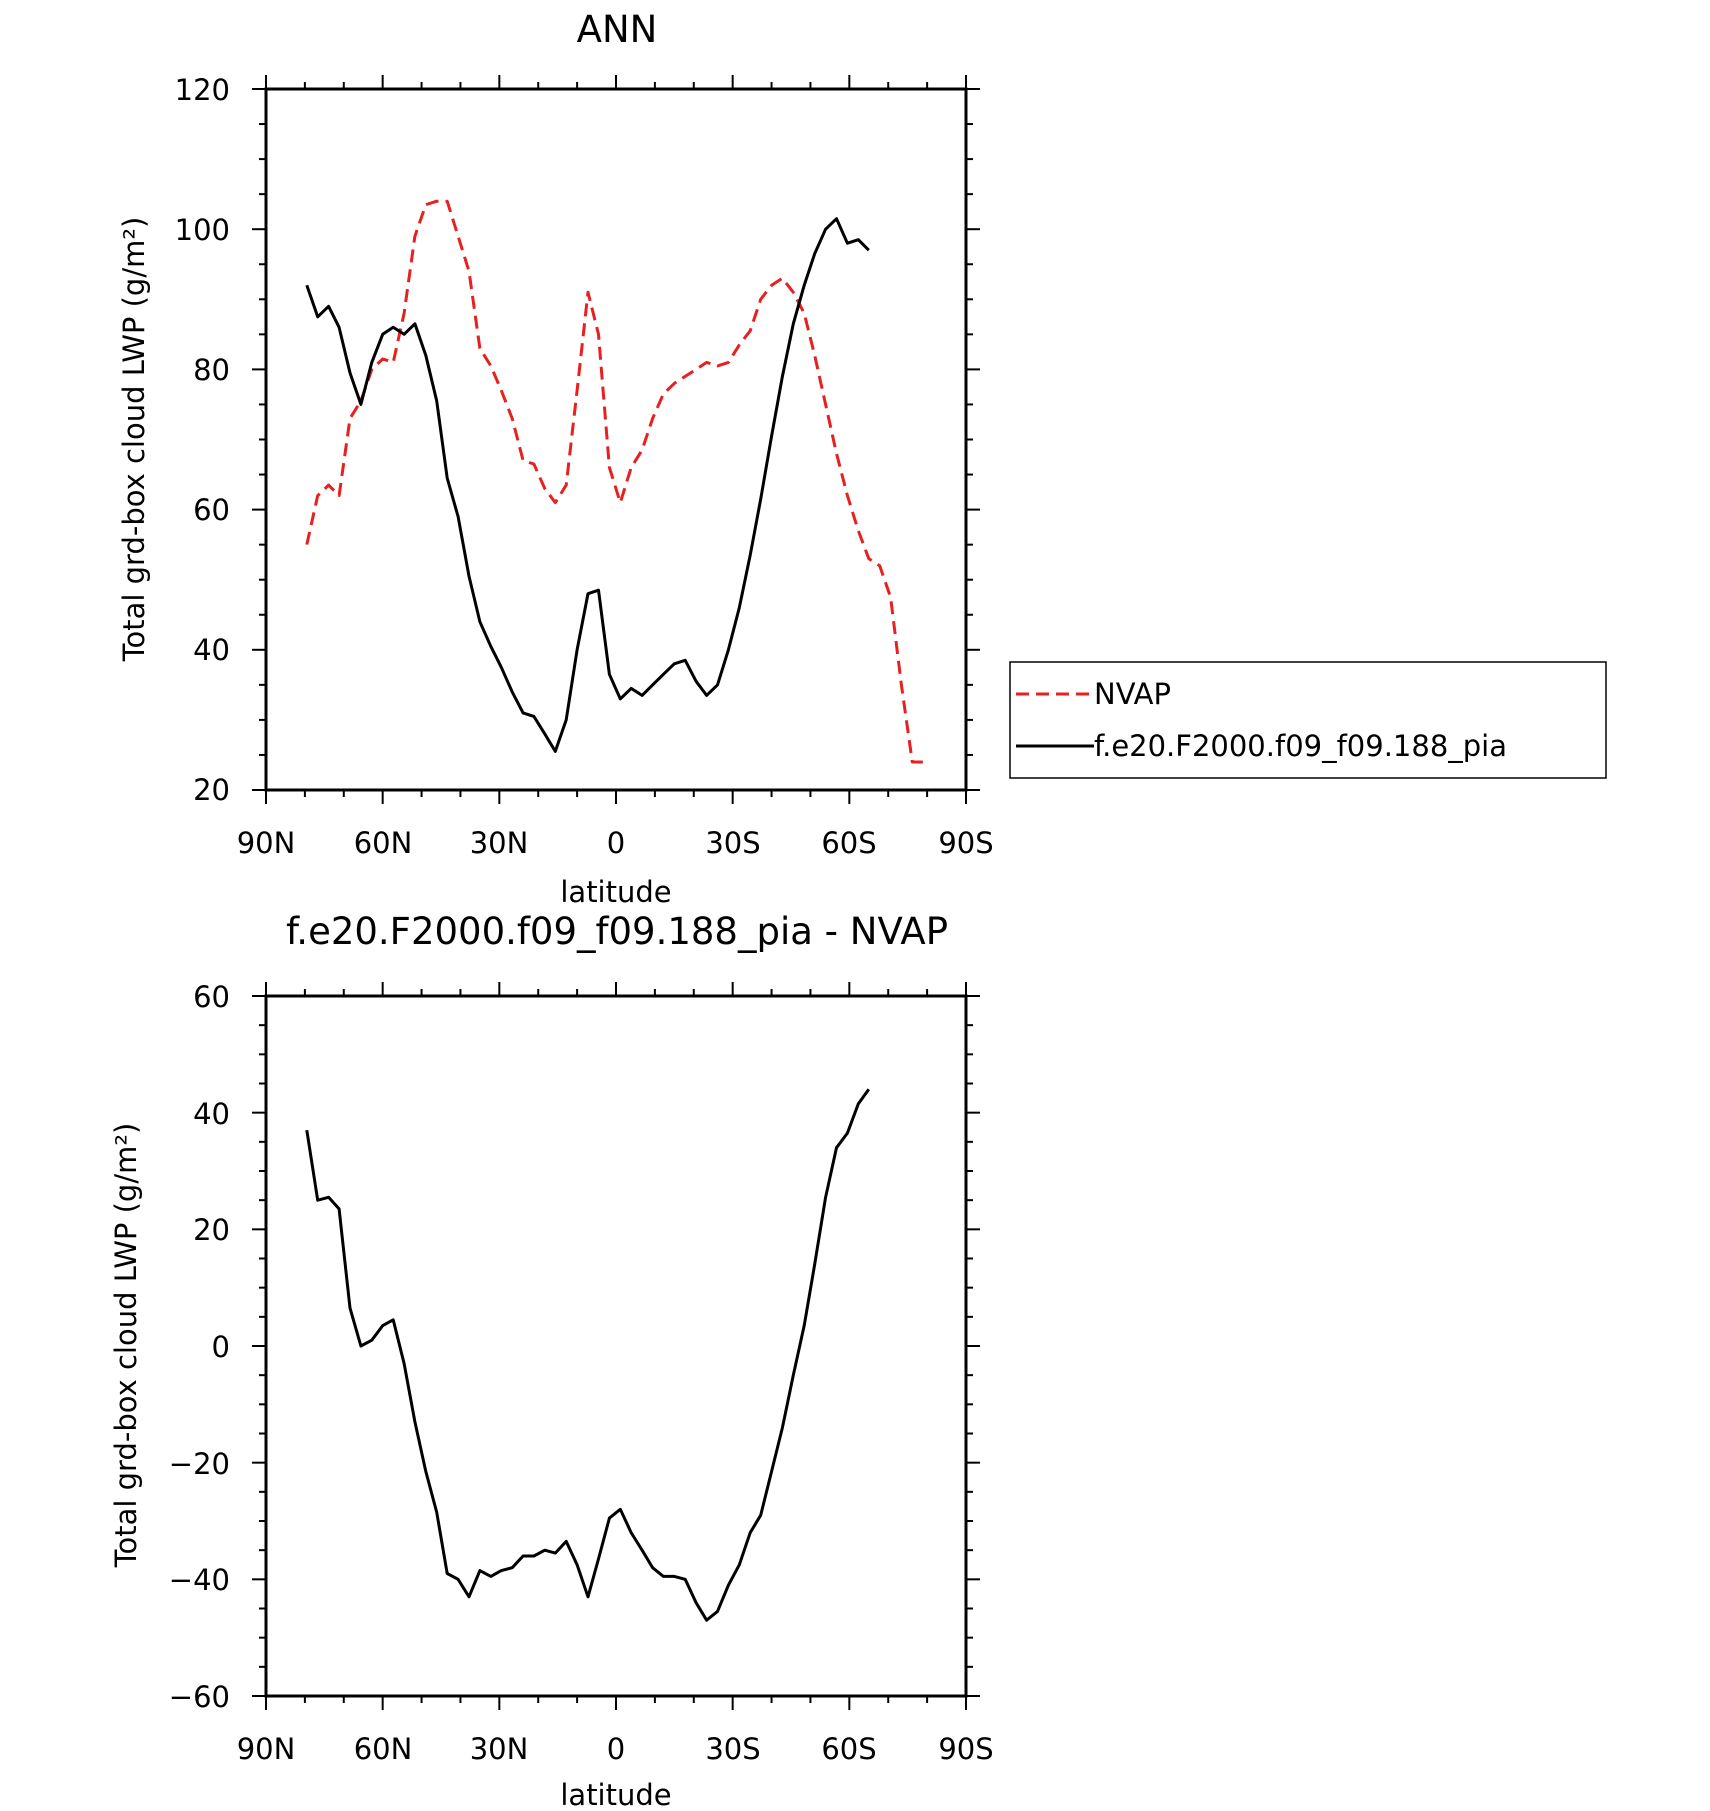 Image resolution: width=1710 pixels, height=1811 pixels. Describe the element at coordinates (199, 1464) in the screenshot. I see `y-tick-label: −20` at that location.